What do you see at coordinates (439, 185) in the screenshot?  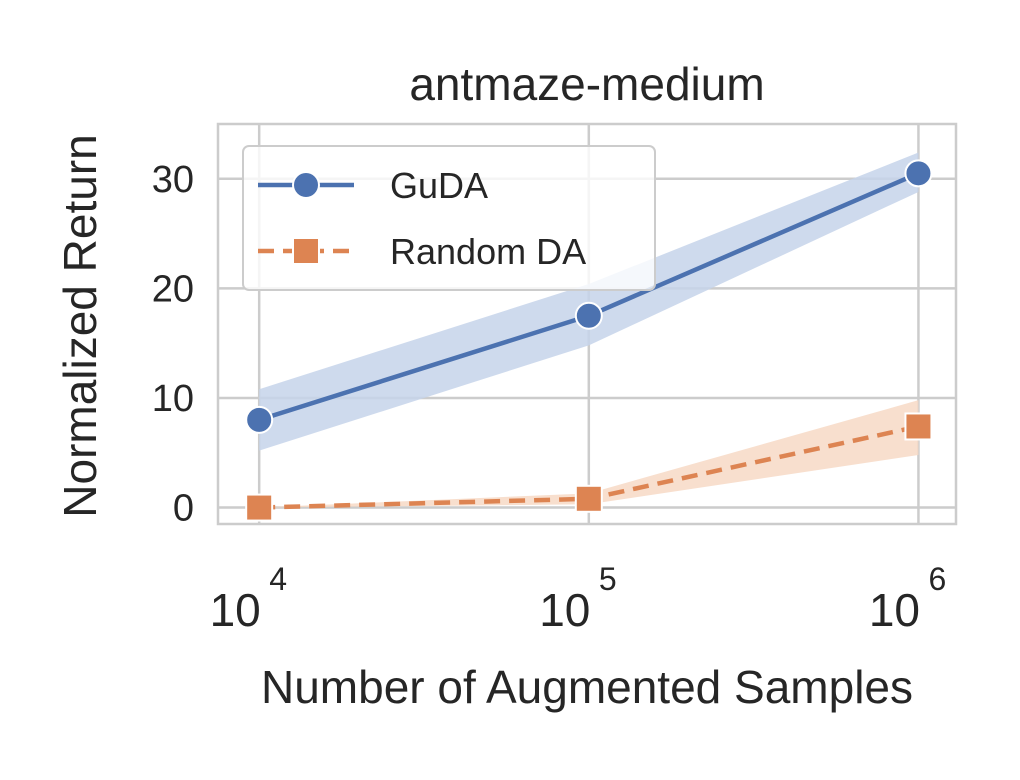 I see `legend-label-guda: GuDA` at bounding box center [439, 185].